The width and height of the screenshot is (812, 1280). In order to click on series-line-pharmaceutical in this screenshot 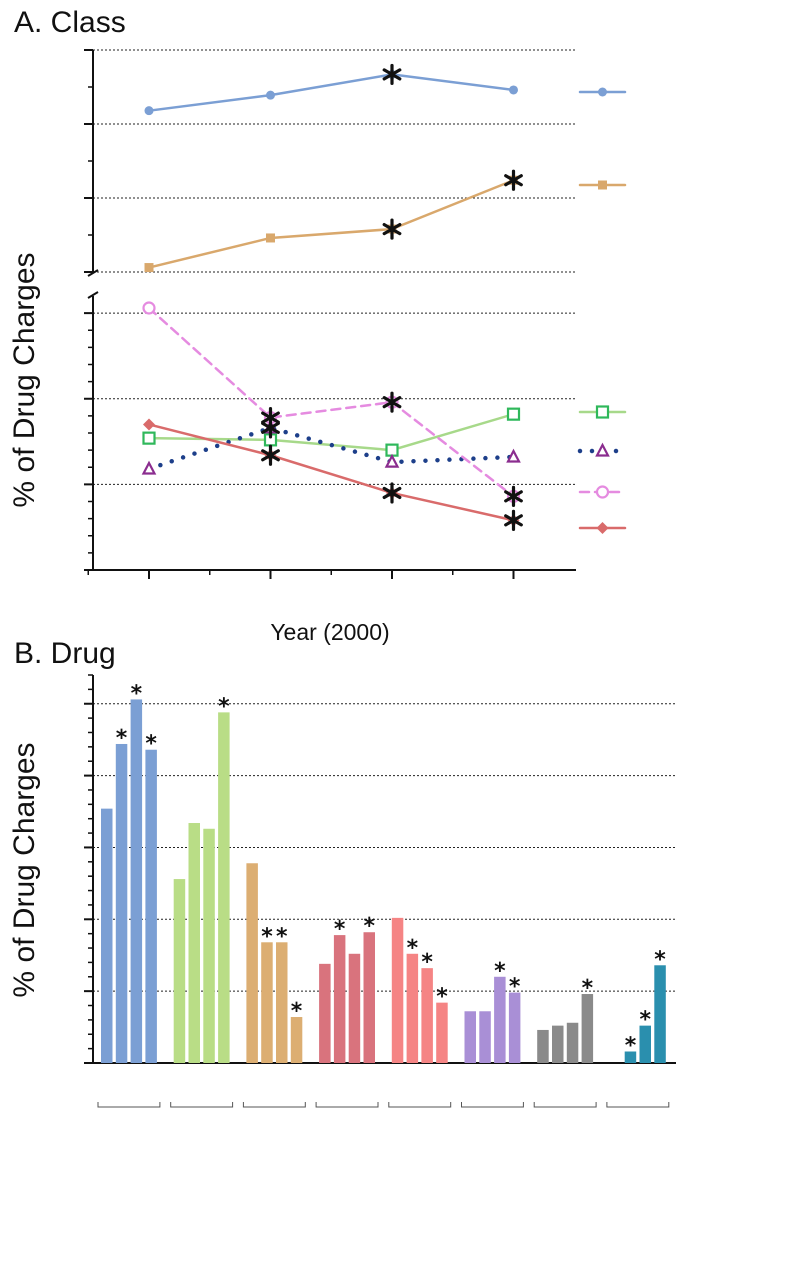, I will do `click(331, 448)`.